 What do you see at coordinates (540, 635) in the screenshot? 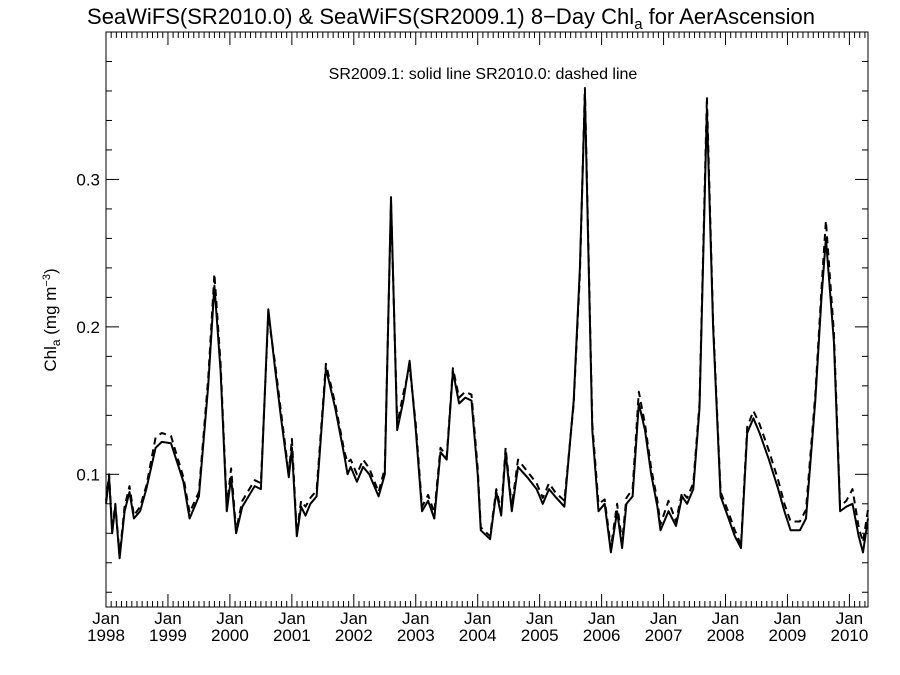
I see `x-tick-year-label: 2005` at bounding box center [540, 635].